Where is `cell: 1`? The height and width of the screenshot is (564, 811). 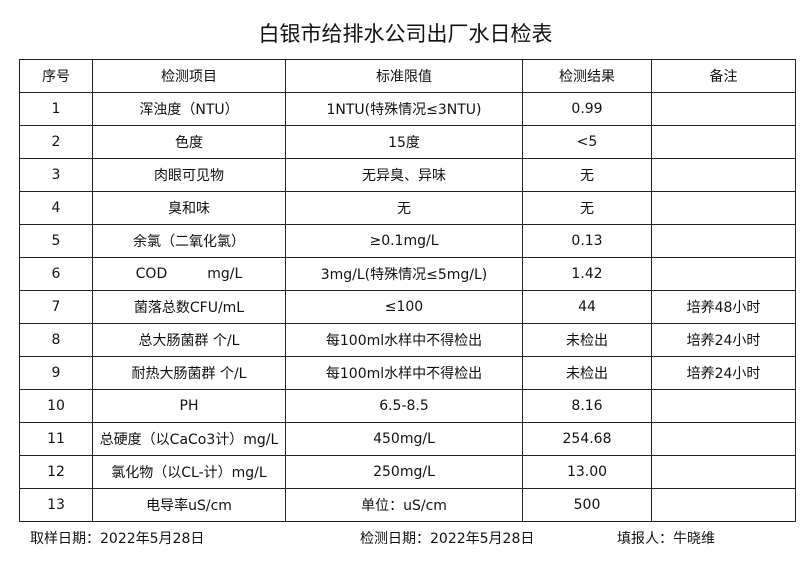 cell: 1 is located at coordinates (56, 109).